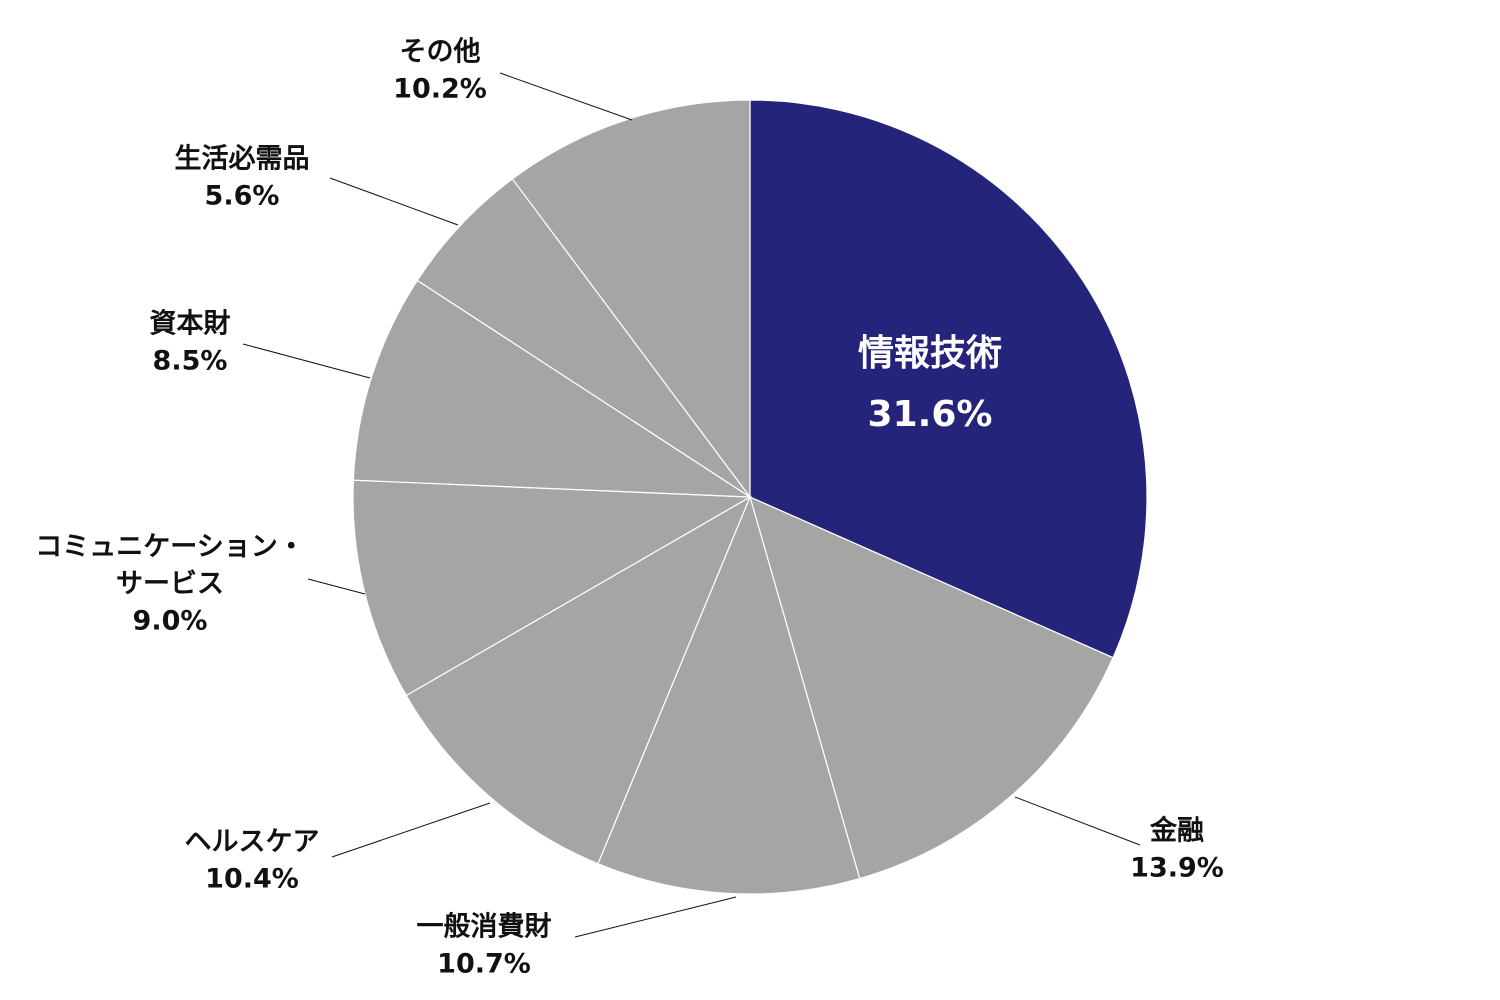 This screenshot has width=1500, height=1000. What do you see at coordinates (930, 353) in the screenshot?
I see `slice-label: 情報技術` at bounding box center [930, 353].